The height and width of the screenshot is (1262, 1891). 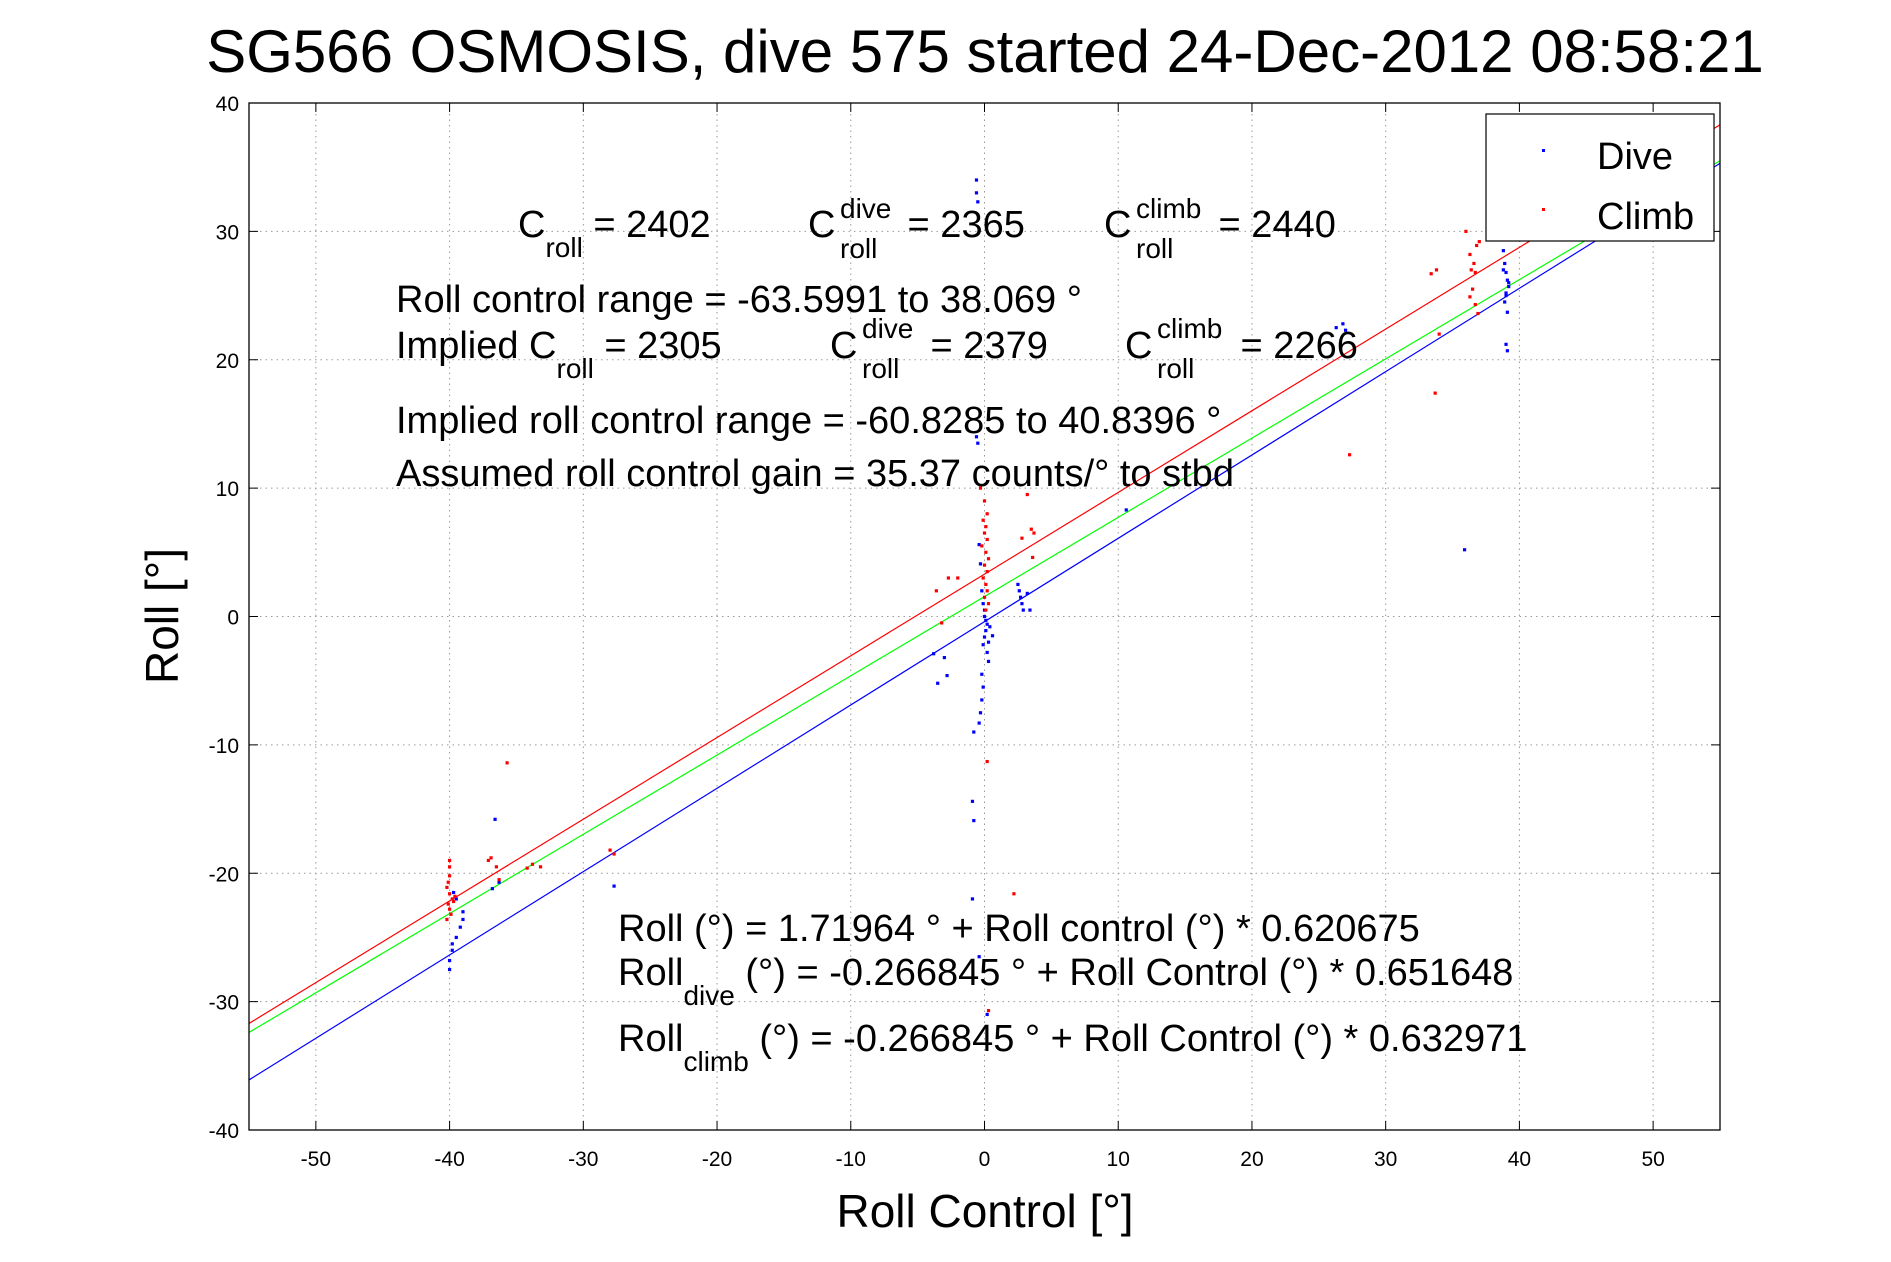 What do you see at coordinates (224, 746) in the screenshot?
I see `y-tick-label: -10` at bounding box center [224, 746].